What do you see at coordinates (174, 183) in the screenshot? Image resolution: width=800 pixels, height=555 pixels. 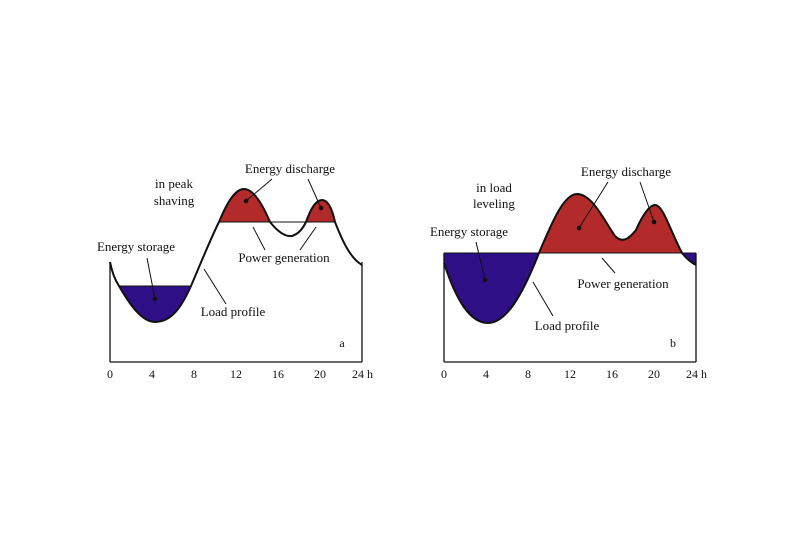 I see `panel-a-mode-line-1: in peak` at bounding box center [174, 183].